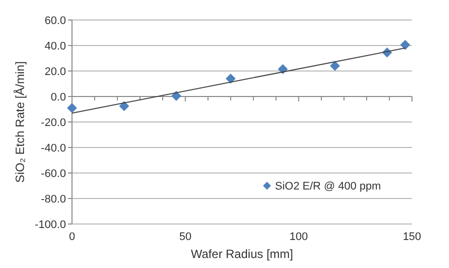  What do you see at coordinates (53, 199) in the screenshot?
I see `y-tick-label: -80.0` at bounding box center [53, 199].